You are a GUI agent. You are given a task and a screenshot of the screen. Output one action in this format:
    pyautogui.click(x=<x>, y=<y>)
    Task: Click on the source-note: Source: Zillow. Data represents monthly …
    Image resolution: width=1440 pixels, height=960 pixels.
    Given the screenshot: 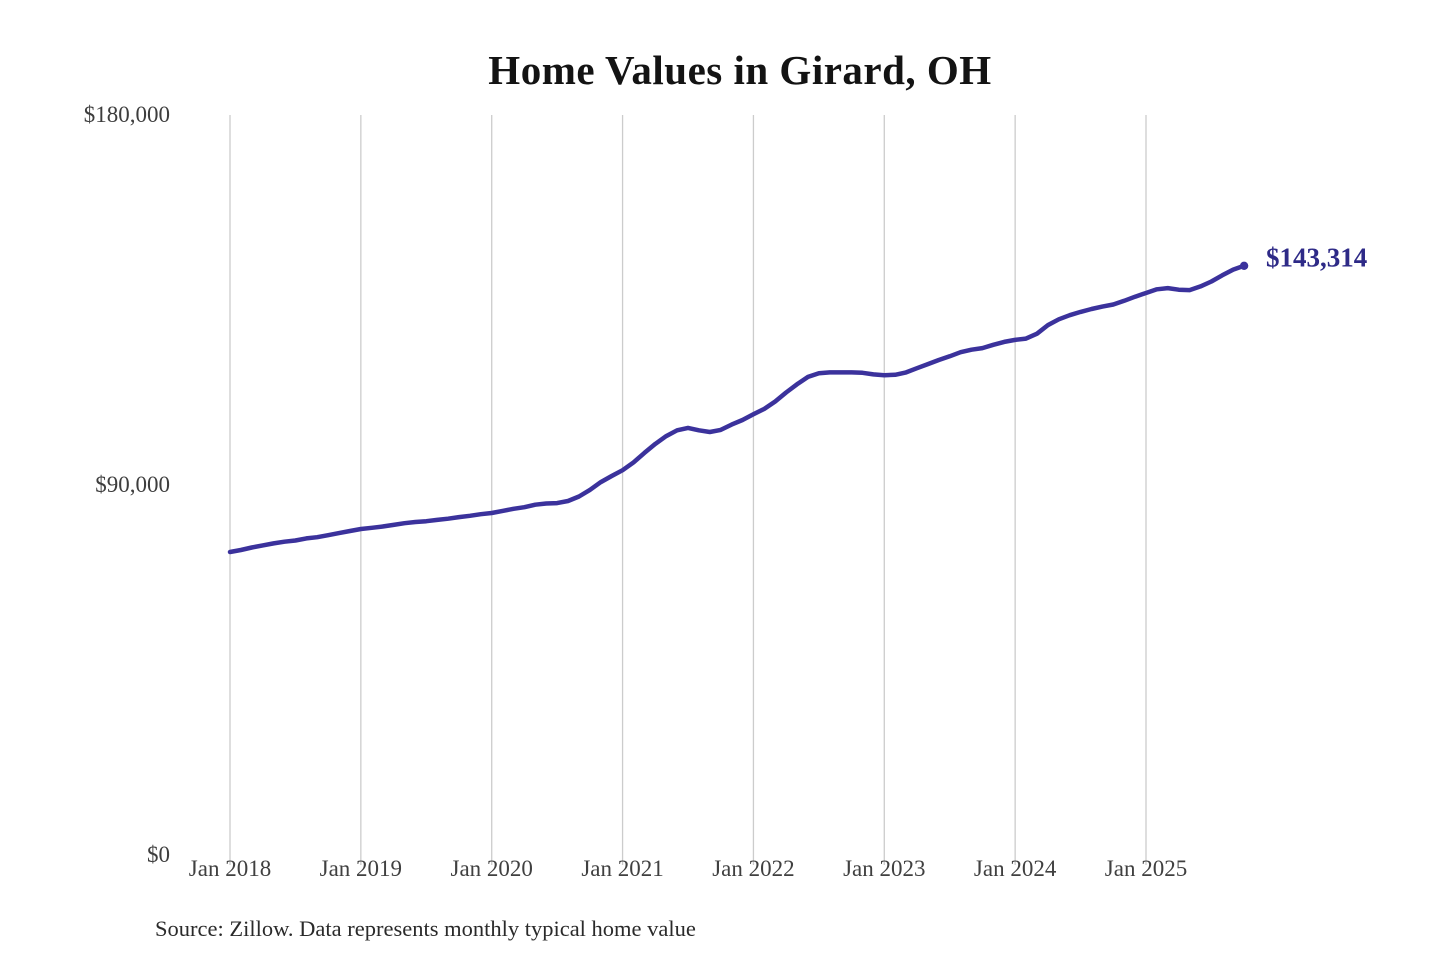 What is the action you would take?
    pyautogui.click(x=425, y=928)
    